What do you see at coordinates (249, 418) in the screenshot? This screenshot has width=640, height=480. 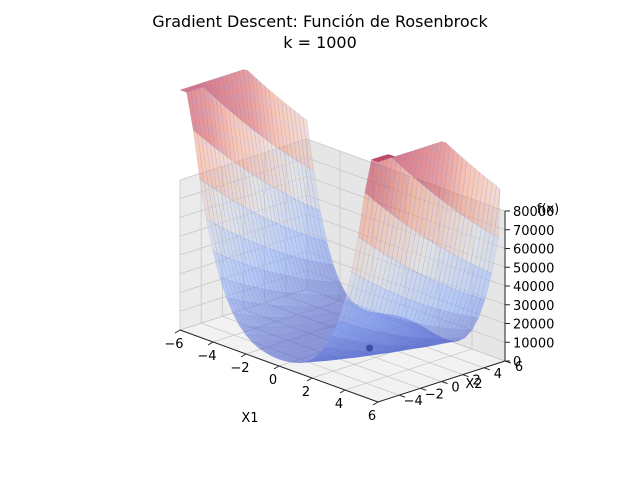 I see `x-axis-label: X1` at bounding box center [249, 418].